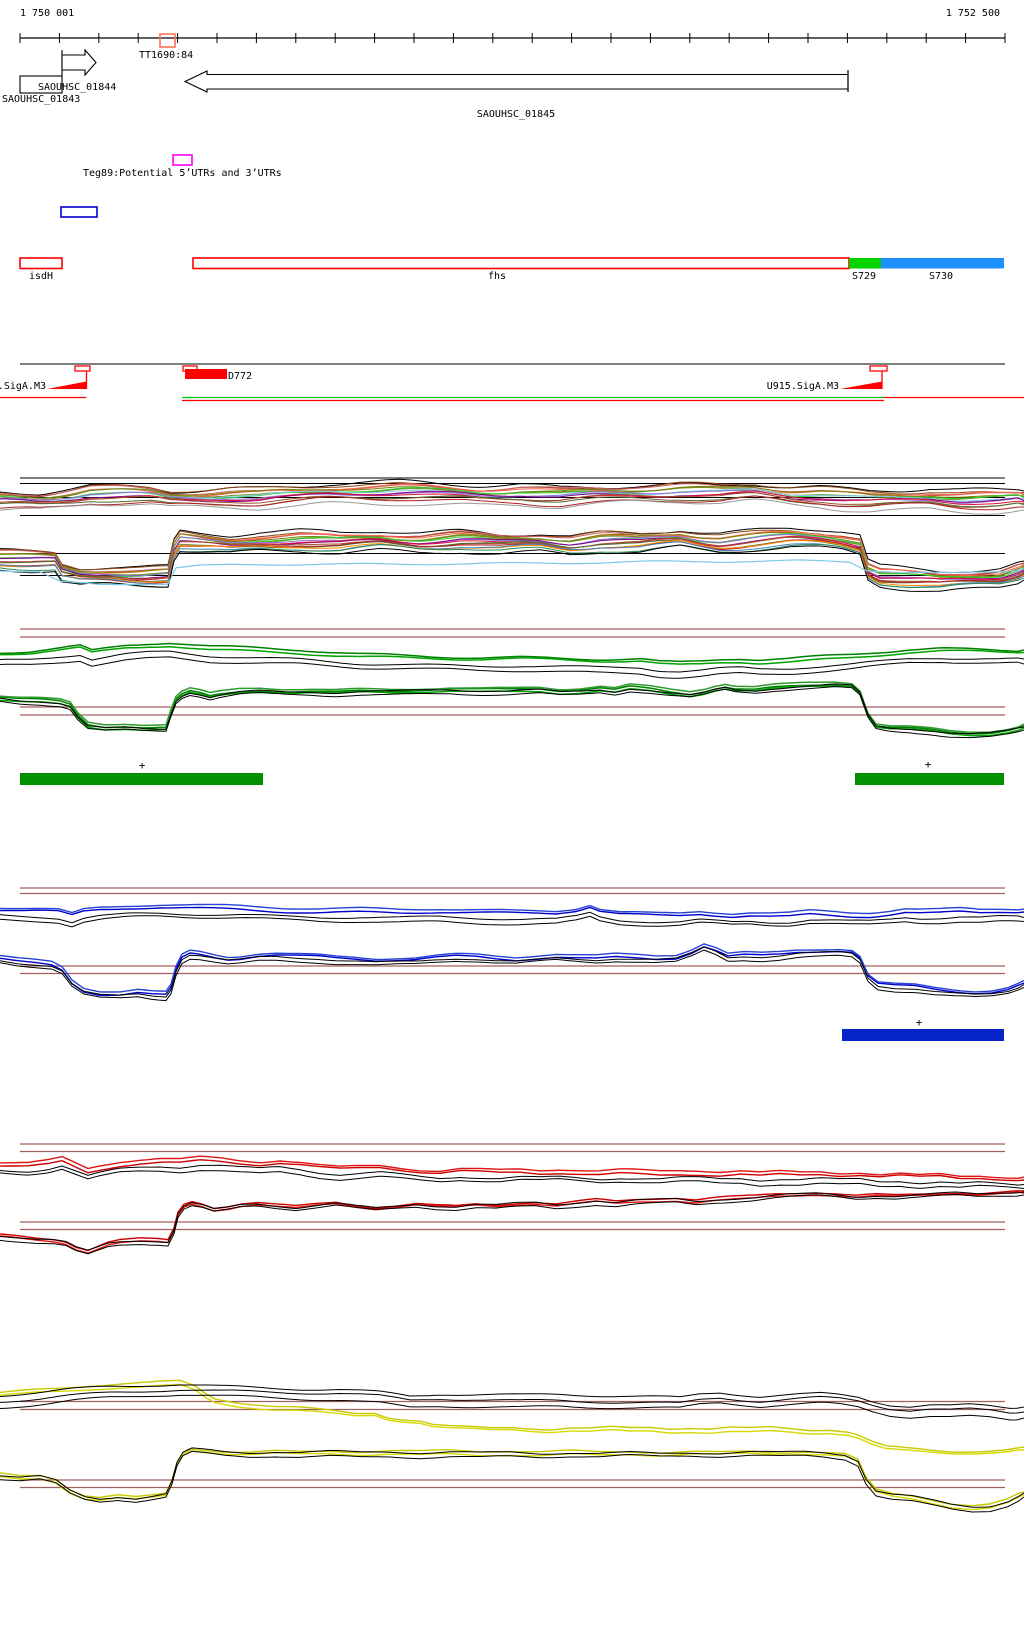 This screenshot has width=1024, height=1640. I want to click on region-bar-green-right-strand-plus-label: +, so click(928, 764).